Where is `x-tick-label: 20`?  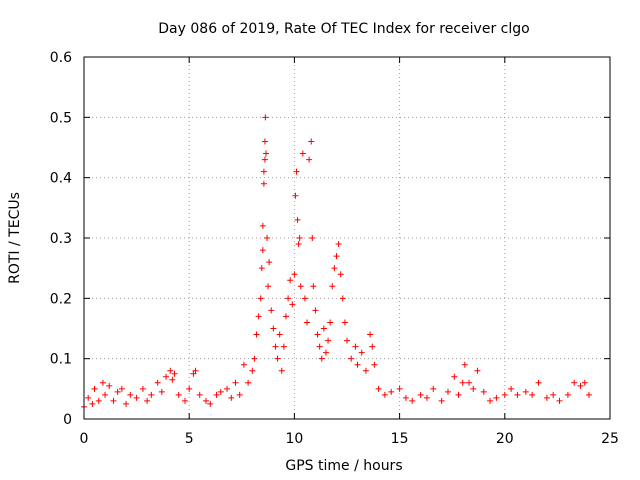
x-tick-label: 20 is located at coordinates (505, 439).